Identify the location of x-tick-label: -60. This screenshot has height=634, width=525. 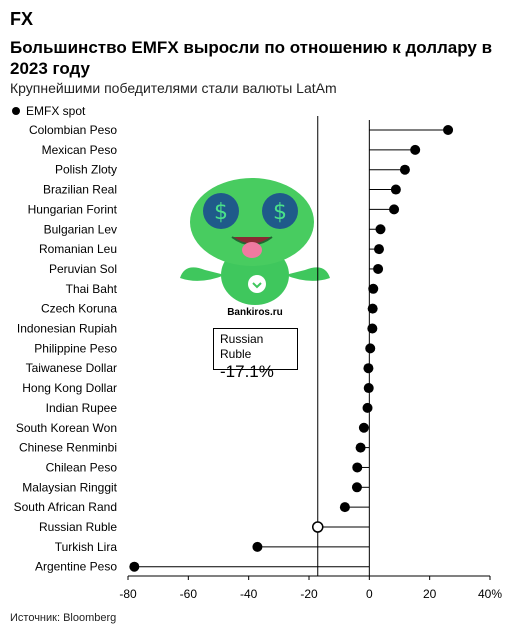
(189, 594).